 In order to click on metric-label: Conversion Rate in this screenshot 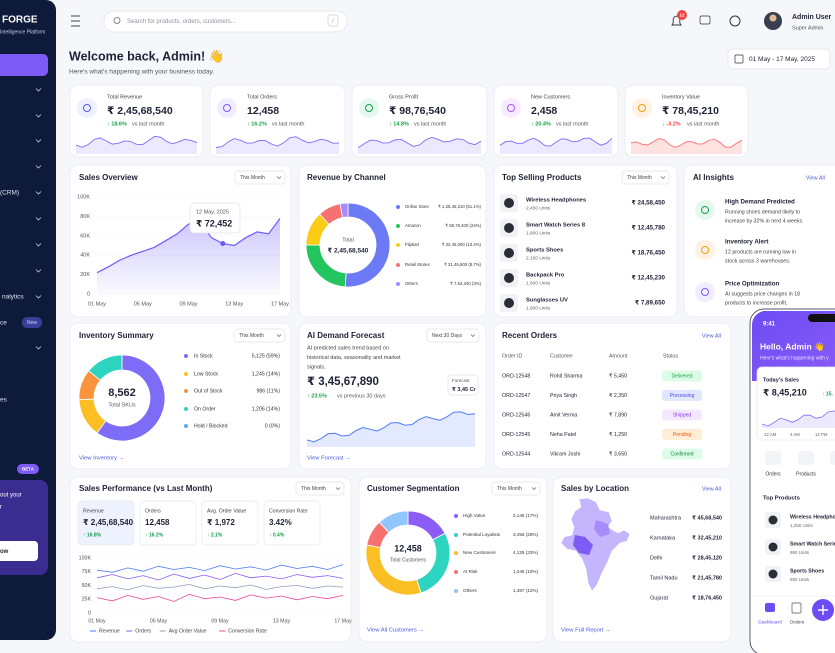, I will do `click(288, 511)`.